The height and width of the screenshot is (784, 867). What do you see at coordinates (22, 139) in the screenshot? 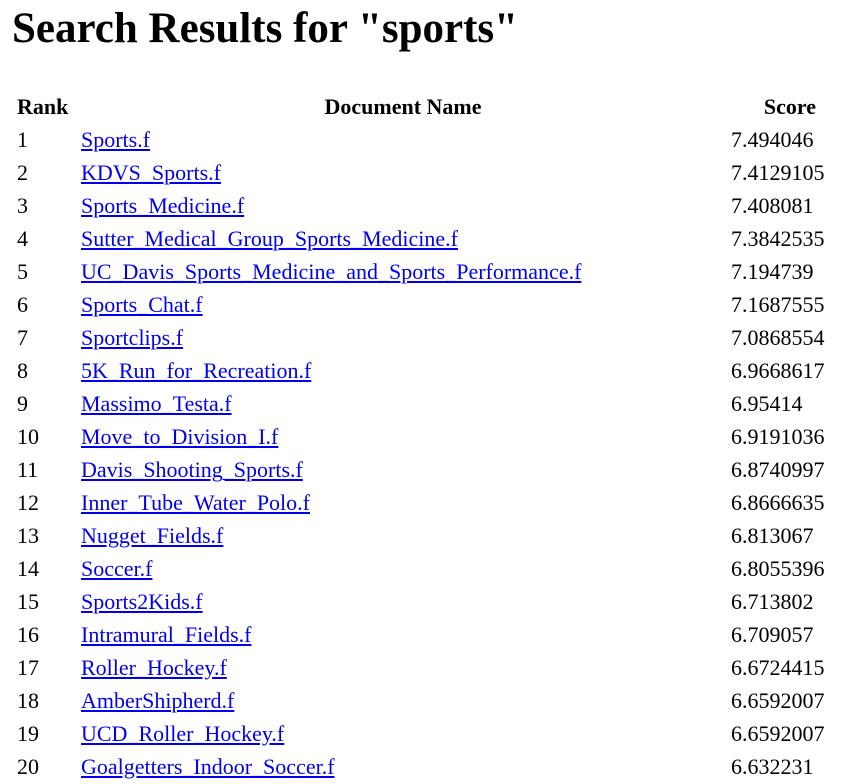
I see `rank-cell: 1` at bounding box center [22, 139].